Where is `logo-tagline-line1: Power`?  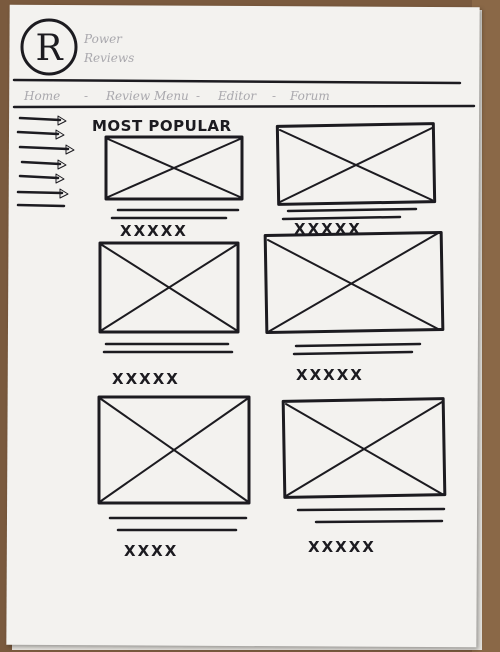
logo-tagline-line1: Power is located at coordinates (103, 39).